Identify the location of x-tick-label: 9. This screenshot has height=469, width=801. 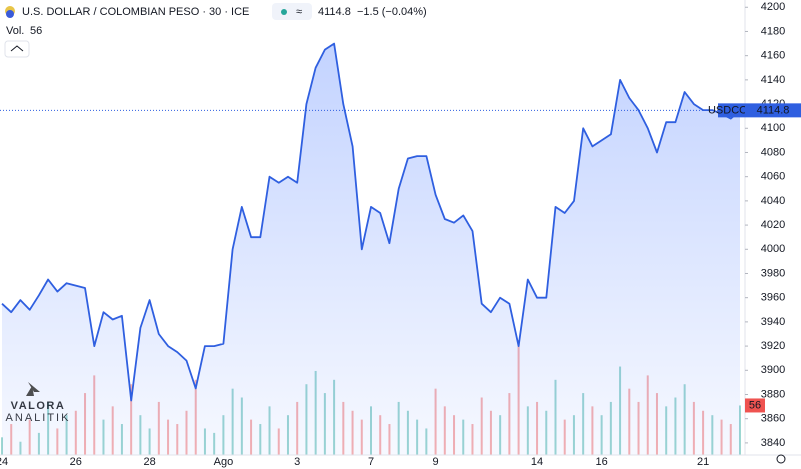
(436, 462).